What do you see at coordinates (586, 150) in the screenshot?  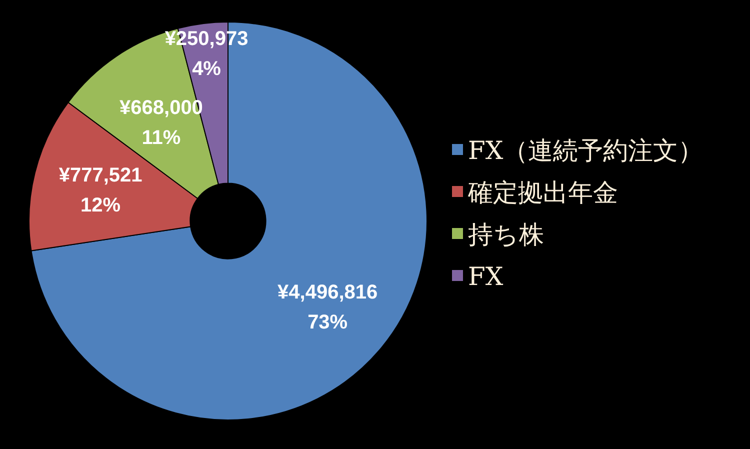 I see `legend-label: FX（連続予約注文）` at bounding box center [586, 150].